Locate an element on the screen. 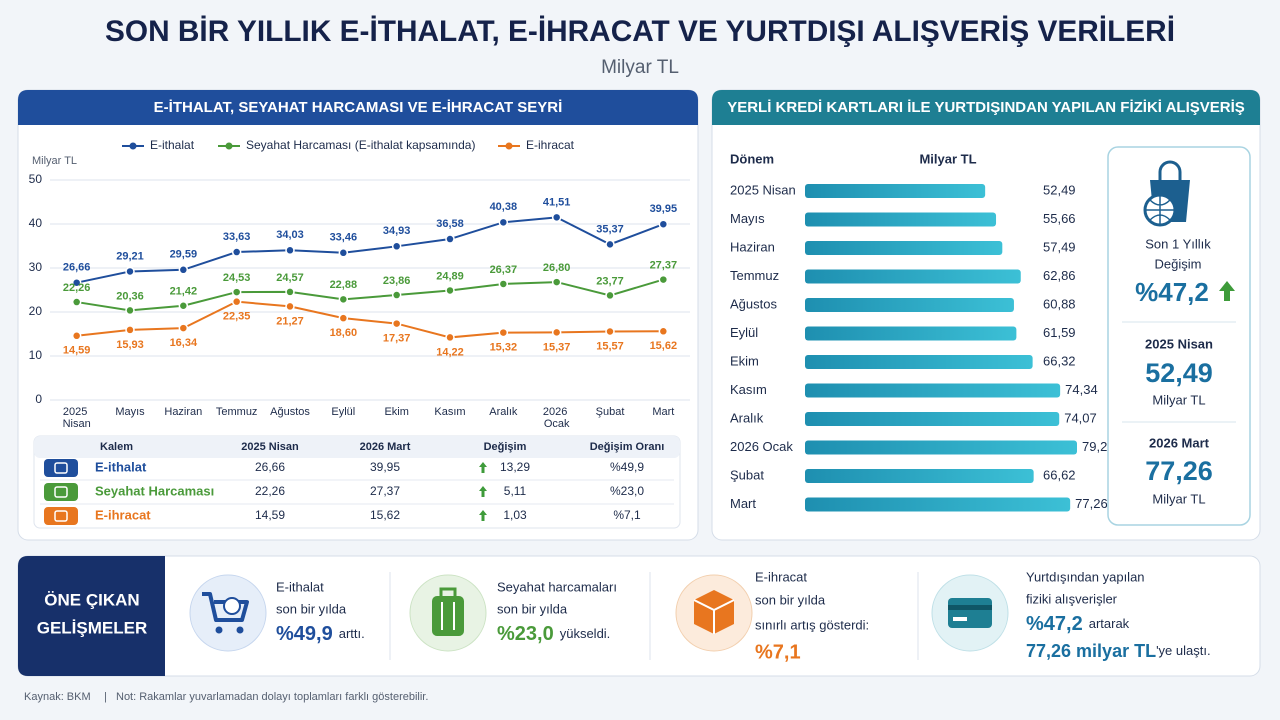 The width and height of the screenshot is (1280, 720). table-header: Değişim Oranı is located at coordinates (627, 447).